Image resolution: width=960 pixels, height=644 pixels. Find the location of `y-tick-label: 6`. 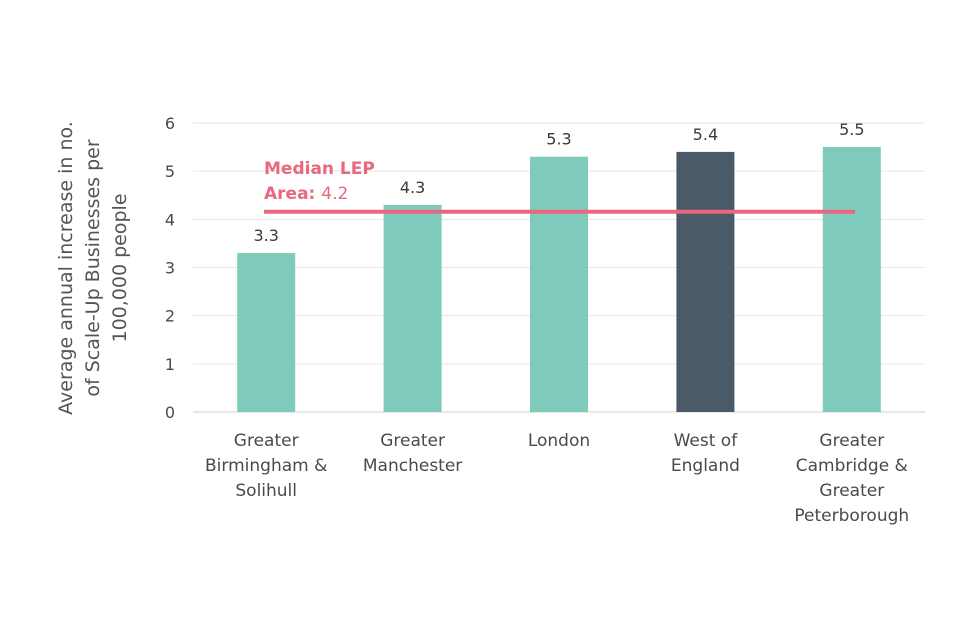

y-tick-label: 6 is located at coordinates (170, 123).